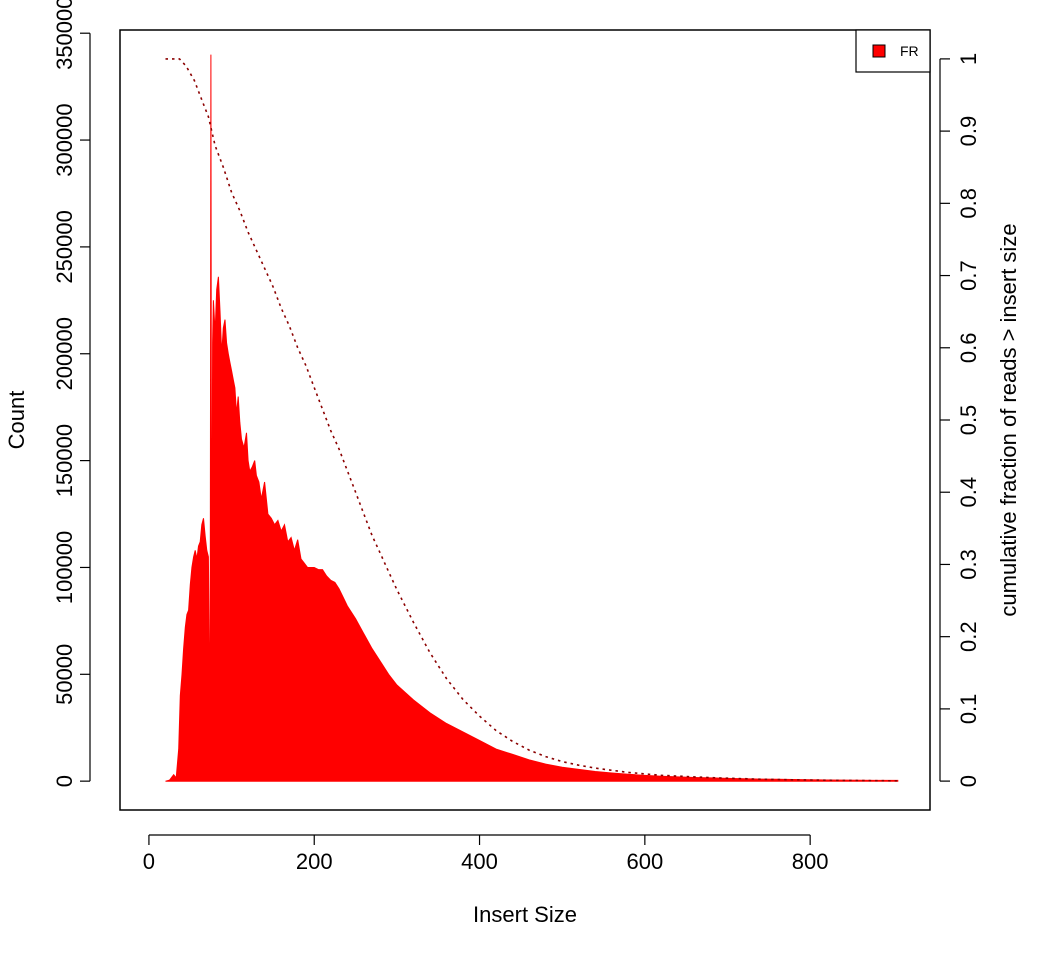  I want to click on y2-tick-label: 0.2, so click(968, 636).